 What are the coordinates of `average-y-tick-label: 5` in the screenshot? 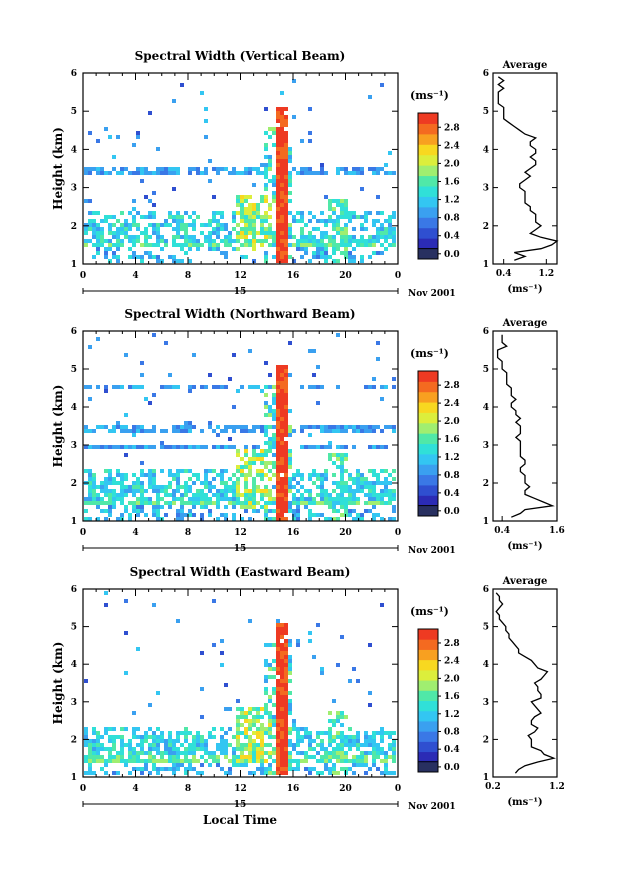 It's located at (486, 112).